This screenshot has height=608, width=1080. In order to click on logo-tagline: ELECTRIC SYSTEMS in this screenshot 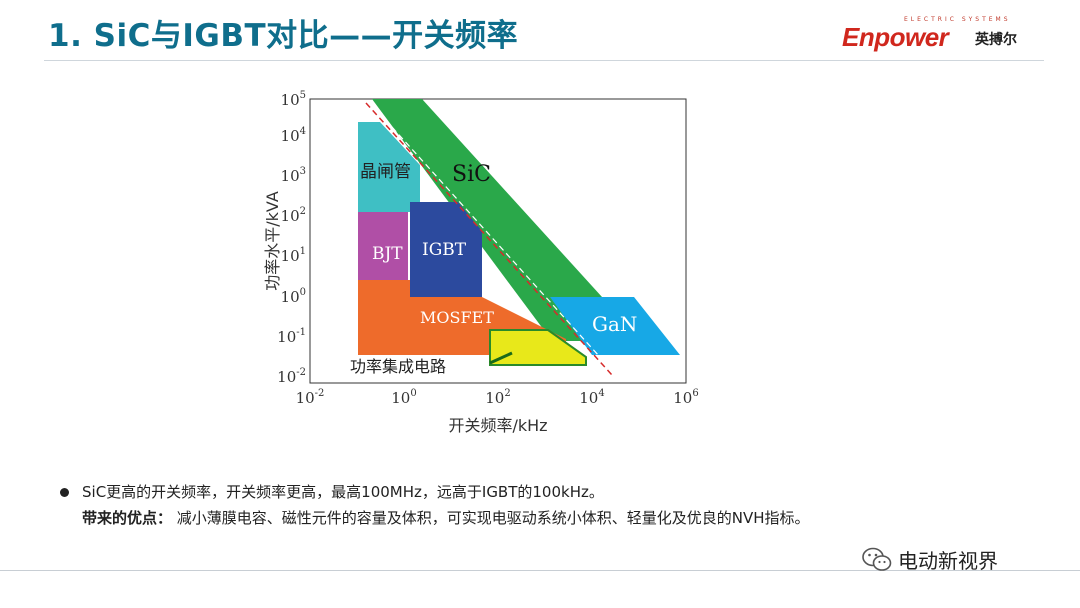, I will do `click(957, 19)`.